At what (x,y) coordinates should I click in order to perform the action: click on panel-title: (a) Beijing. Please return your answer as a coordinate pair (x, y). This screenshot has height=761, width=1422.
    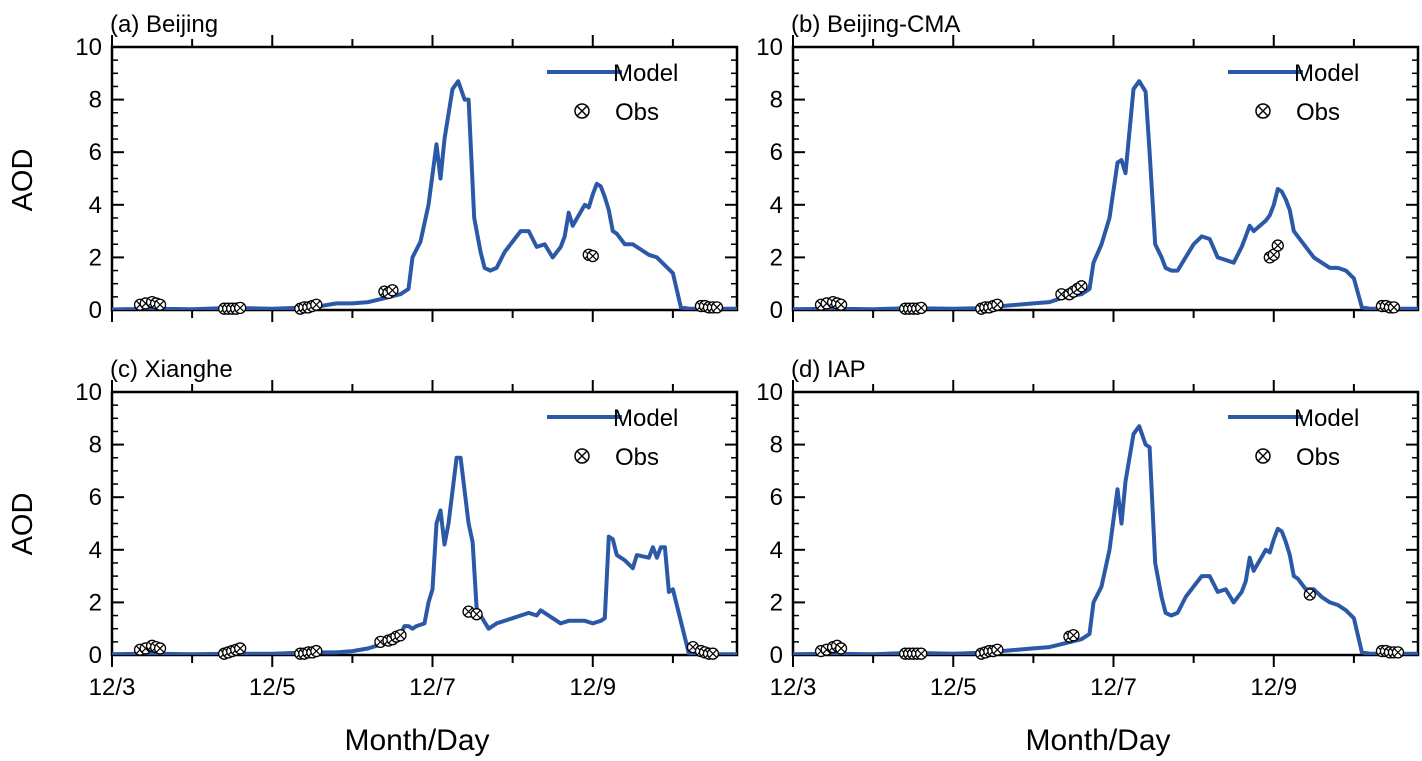
    Looking at the image, I should click on (164, 24).